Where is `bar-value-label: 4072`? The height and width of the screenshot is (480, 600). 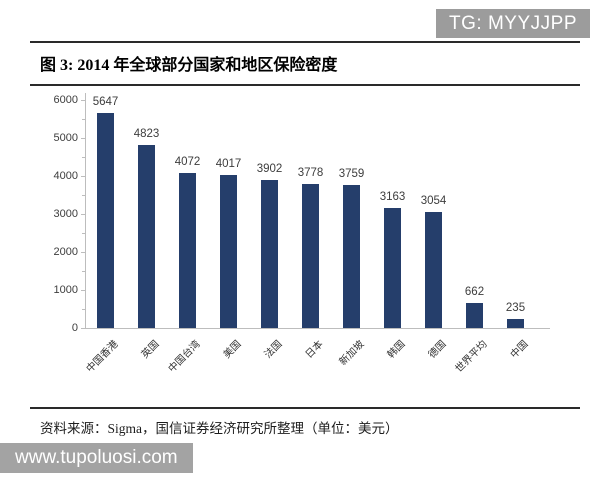
bar-value-label: 4072 is located at coordinates (187, 162).